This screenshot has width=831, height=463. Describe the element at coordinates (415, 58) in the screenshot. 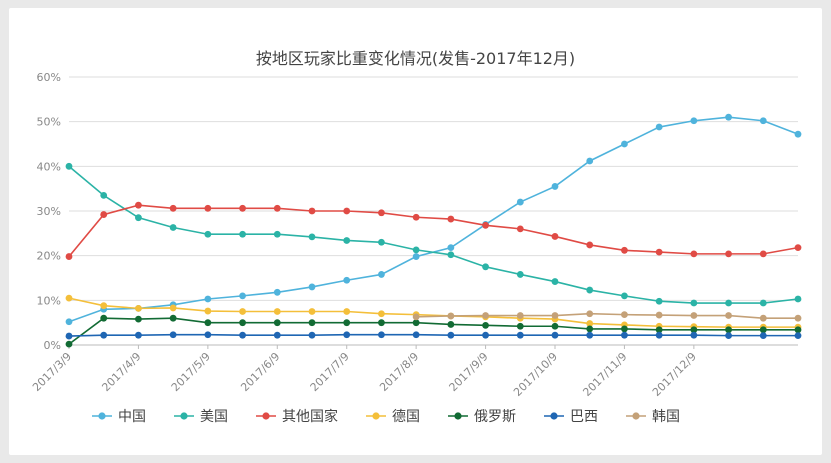

I see `chart-title: 按地区玩家比重变化情况(发售-2017年12月)` at that location.